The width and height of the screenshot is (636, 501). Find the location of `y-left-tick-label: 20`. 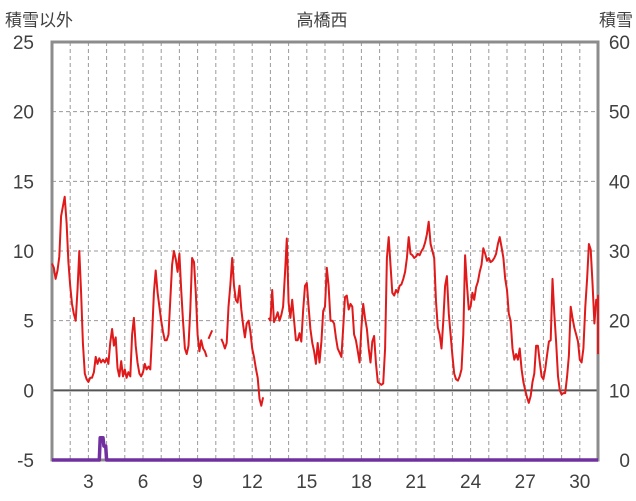

y-left-tick-label: 20 is located at coordinates (23, 113).